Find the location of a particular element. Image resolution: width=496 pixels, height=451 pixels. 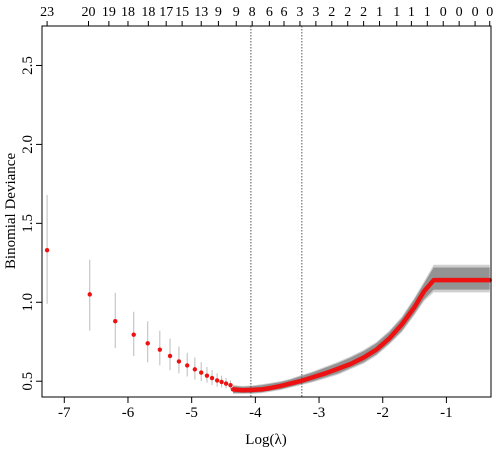

top-tick-label: 13 is located at coordinates (201, 12).